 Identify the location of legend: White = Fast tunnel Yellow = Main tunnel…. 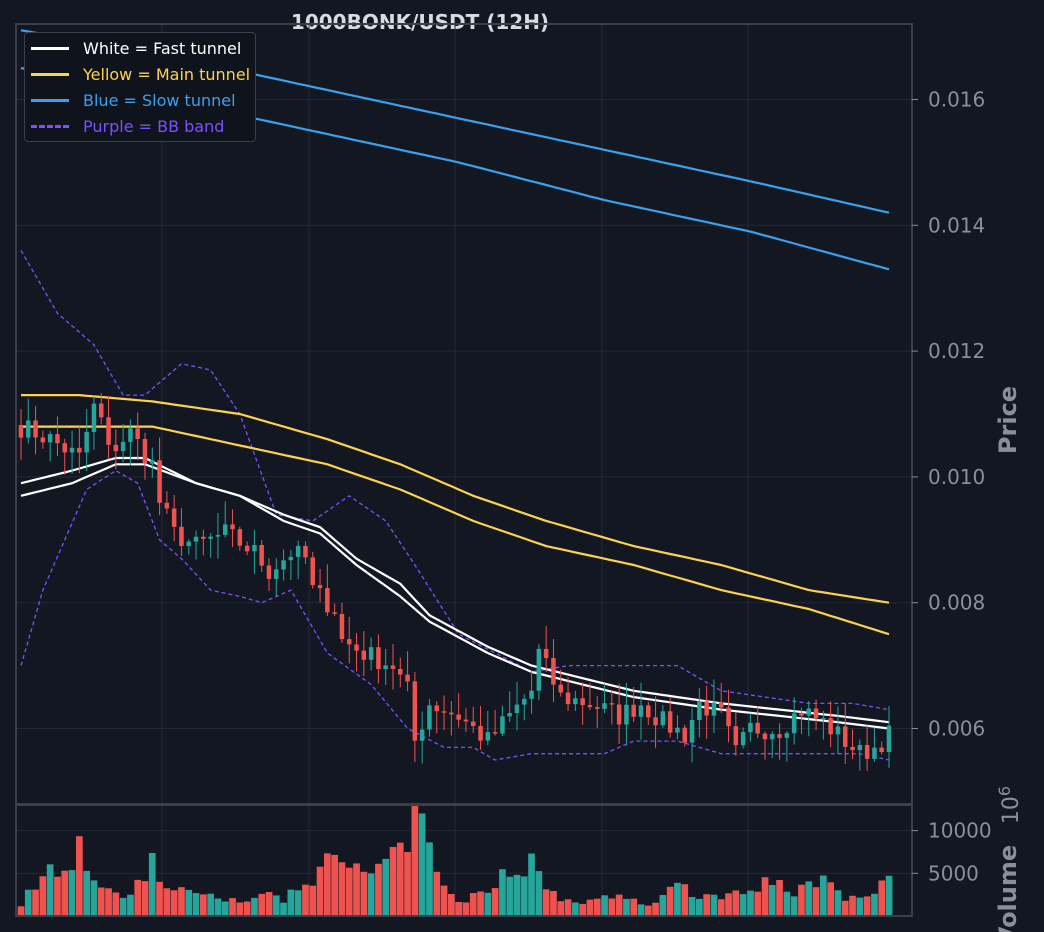
(140, 87).